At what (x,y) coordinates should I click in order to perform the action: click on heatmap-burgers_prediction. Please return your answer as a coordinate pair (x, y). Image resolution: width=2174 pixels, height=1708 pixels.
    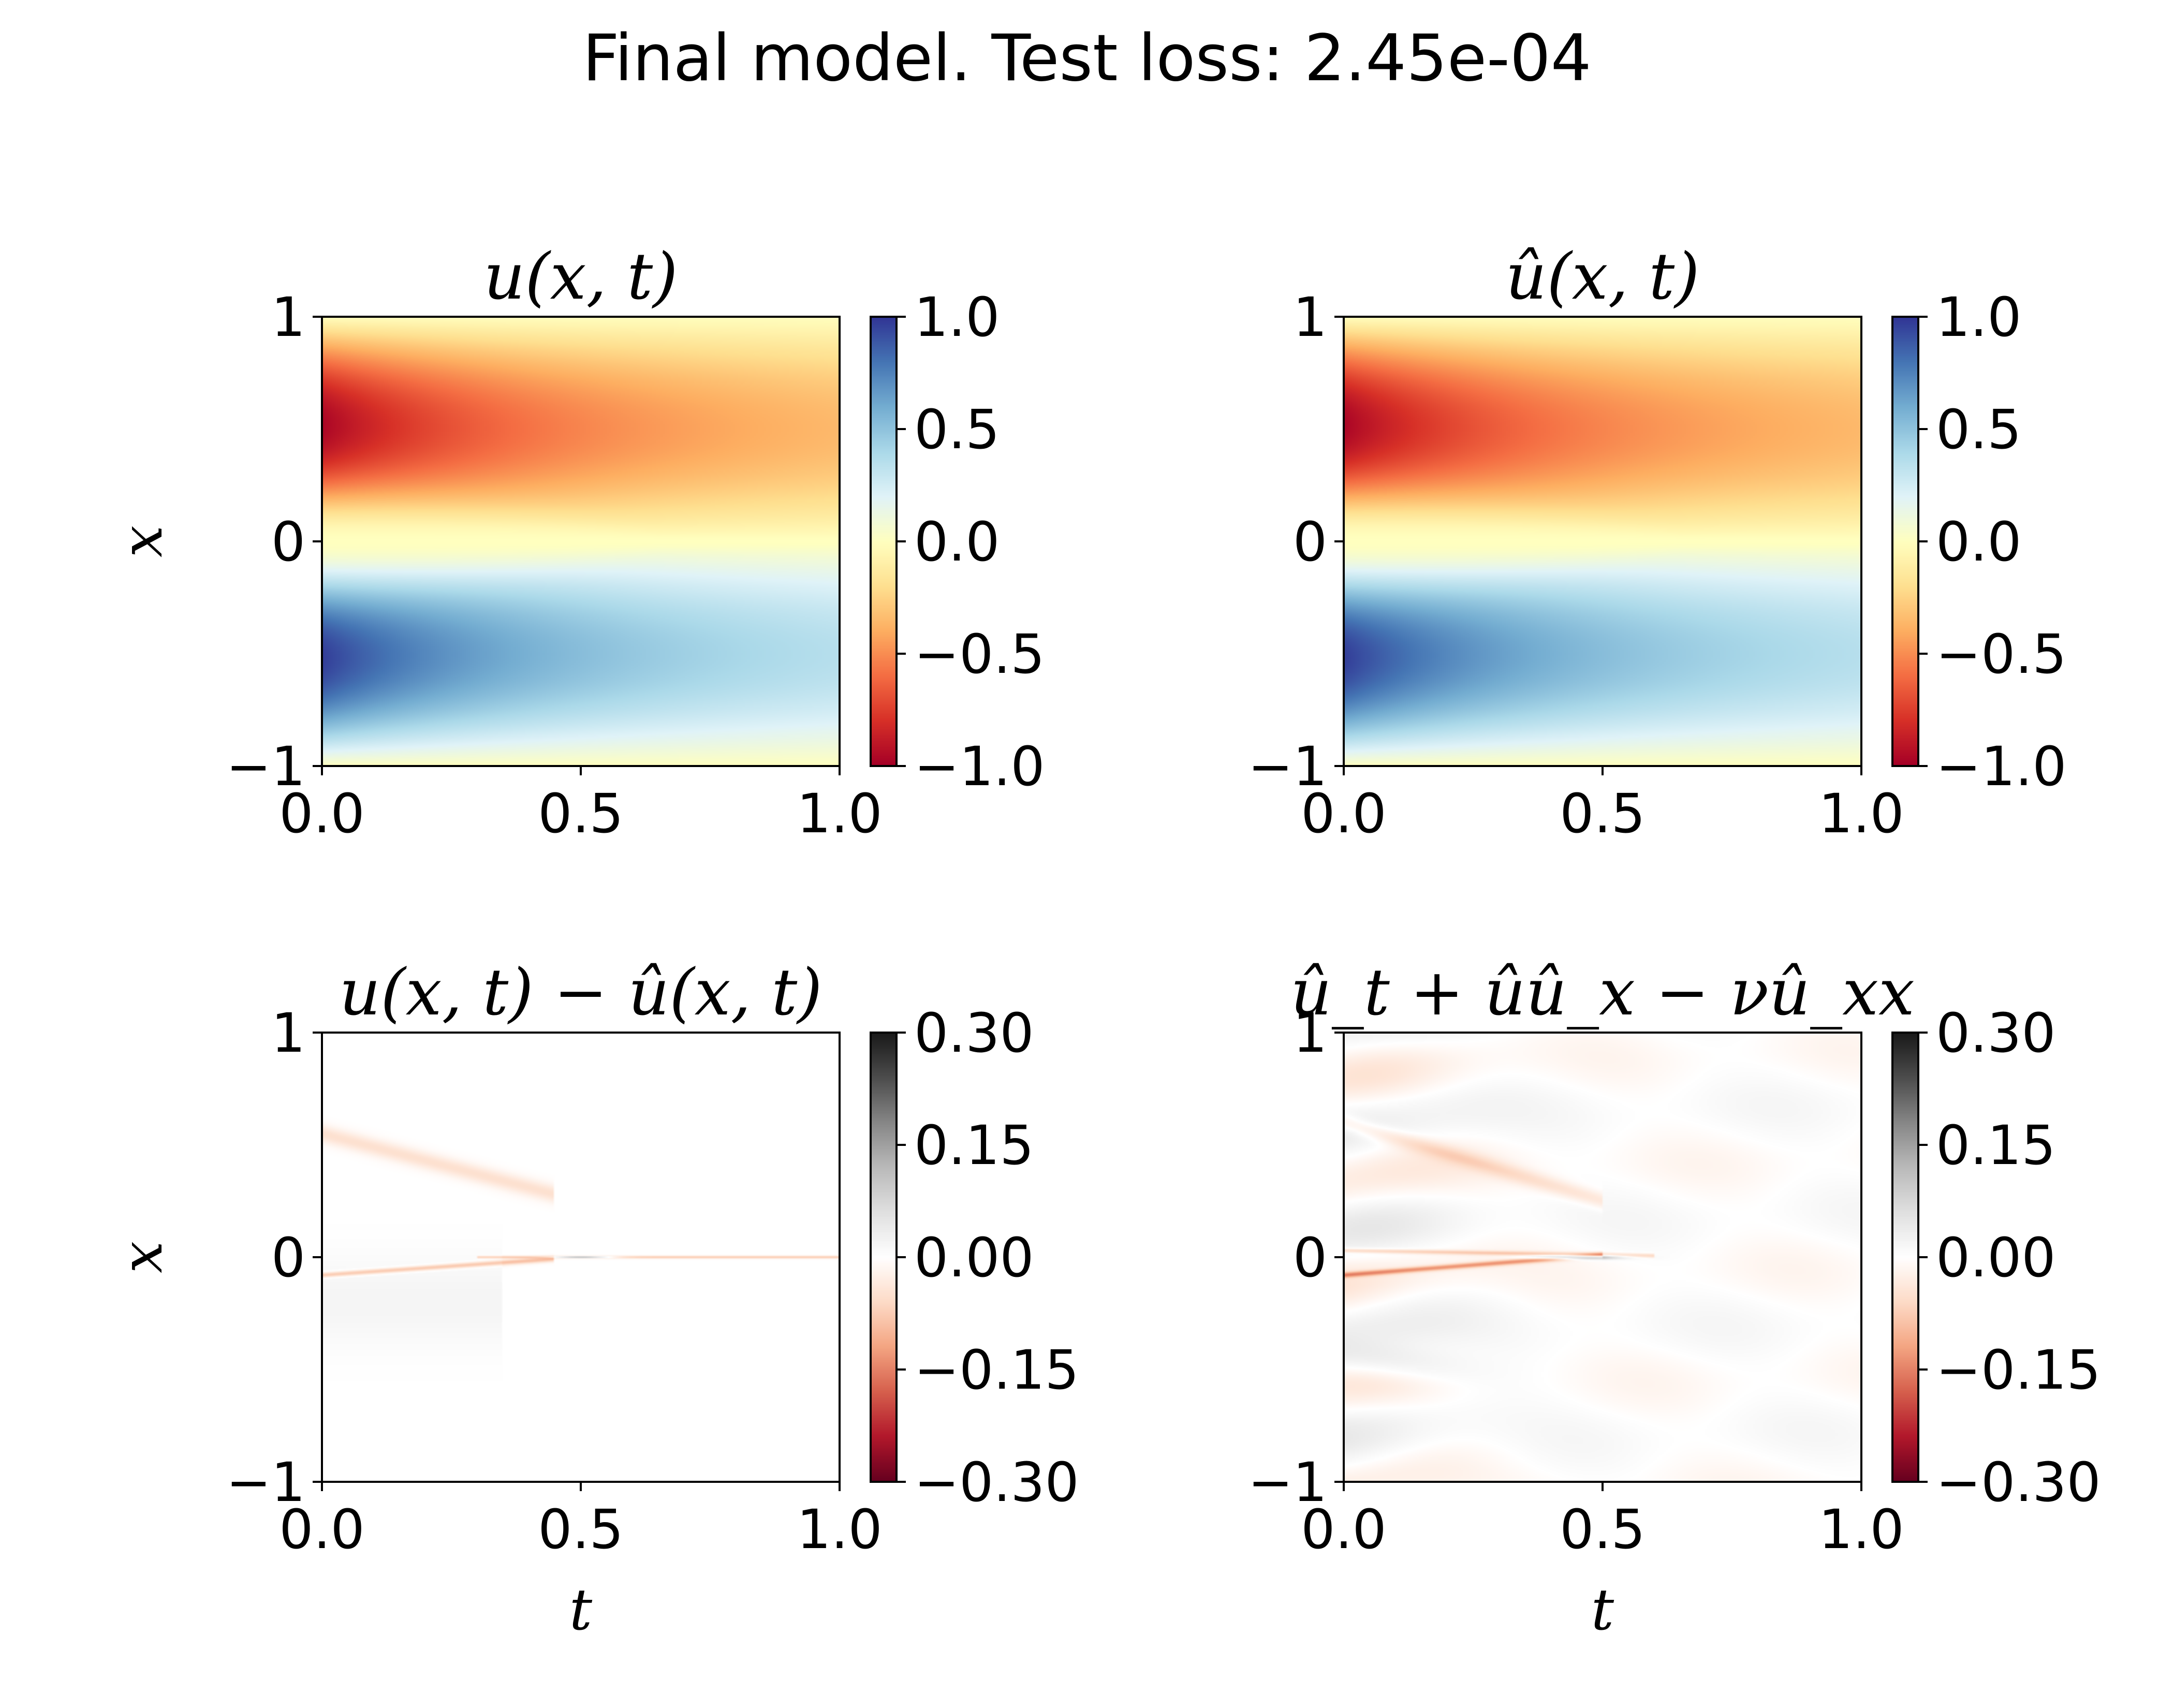
    Looking at the image, I should click on (1602, 541).